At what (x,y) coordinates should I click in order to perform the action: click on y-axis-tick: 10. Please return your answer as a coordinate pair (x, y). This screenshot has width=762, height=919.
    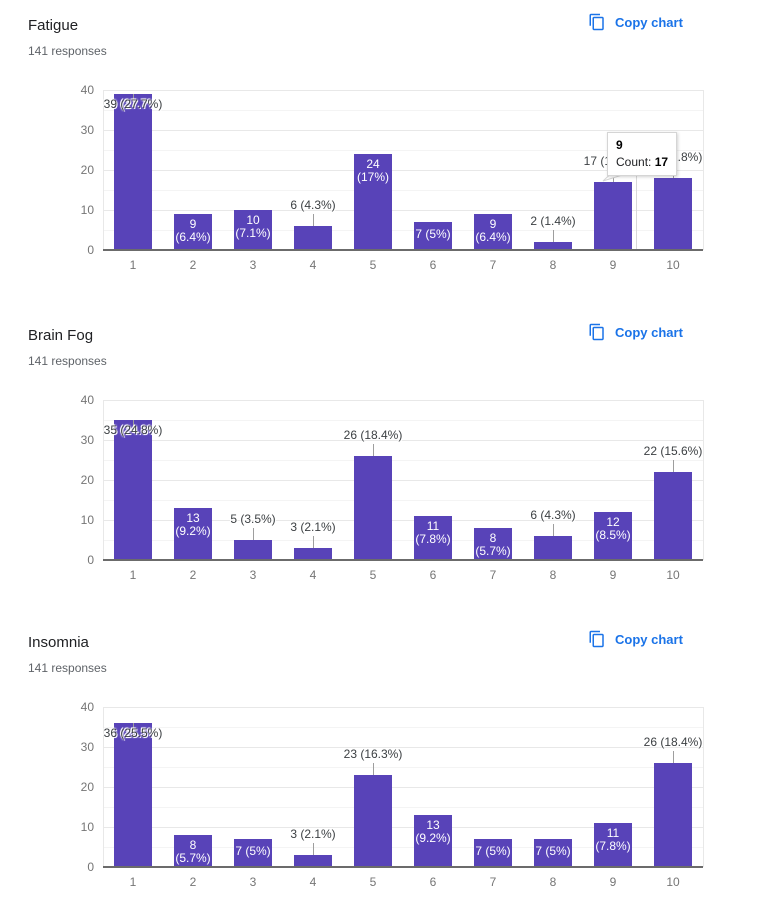
    Looking at the image, I should click on (87, 210).